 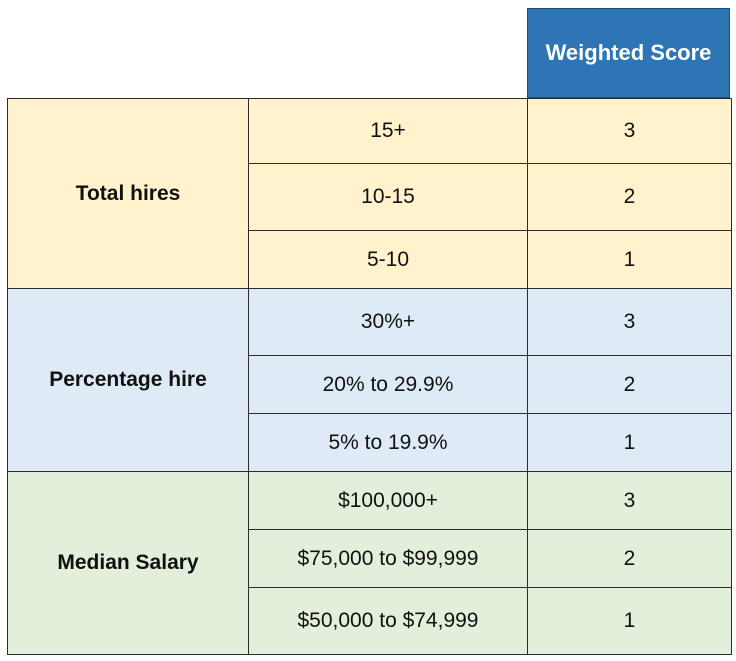 I want to click on category-cell-percentage-hire: Percentage hire, so click(x=128, y=380).